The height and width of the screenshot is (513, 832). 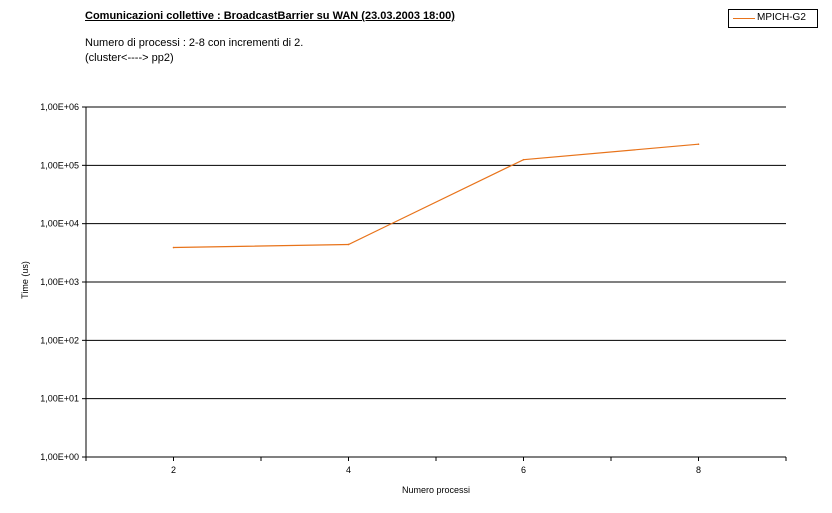 I want to click on x-axis-title: Numero processi, so click(x=436, y=490).